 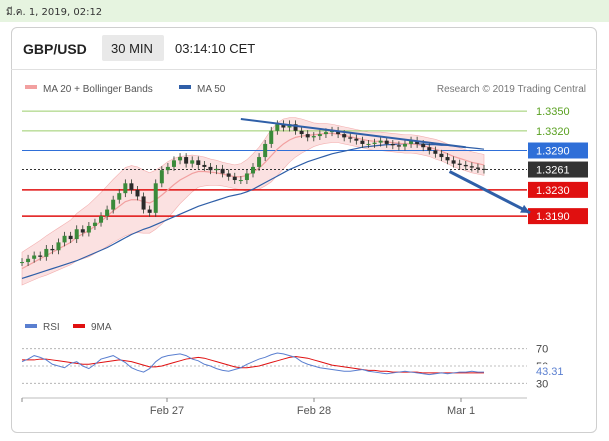 What do you see at coordinates (525, 208) in the screenshot?
I see `forecast-arrow-head` at bounding box center [525, 208].